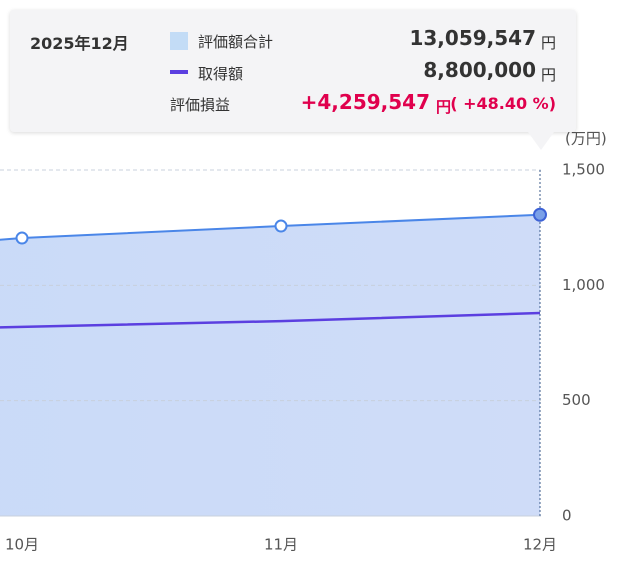  What do you see at coordinates (583, 170) in the screenshot?
I see `y-tick-label: 1,500` at bounding box center [583, 170].